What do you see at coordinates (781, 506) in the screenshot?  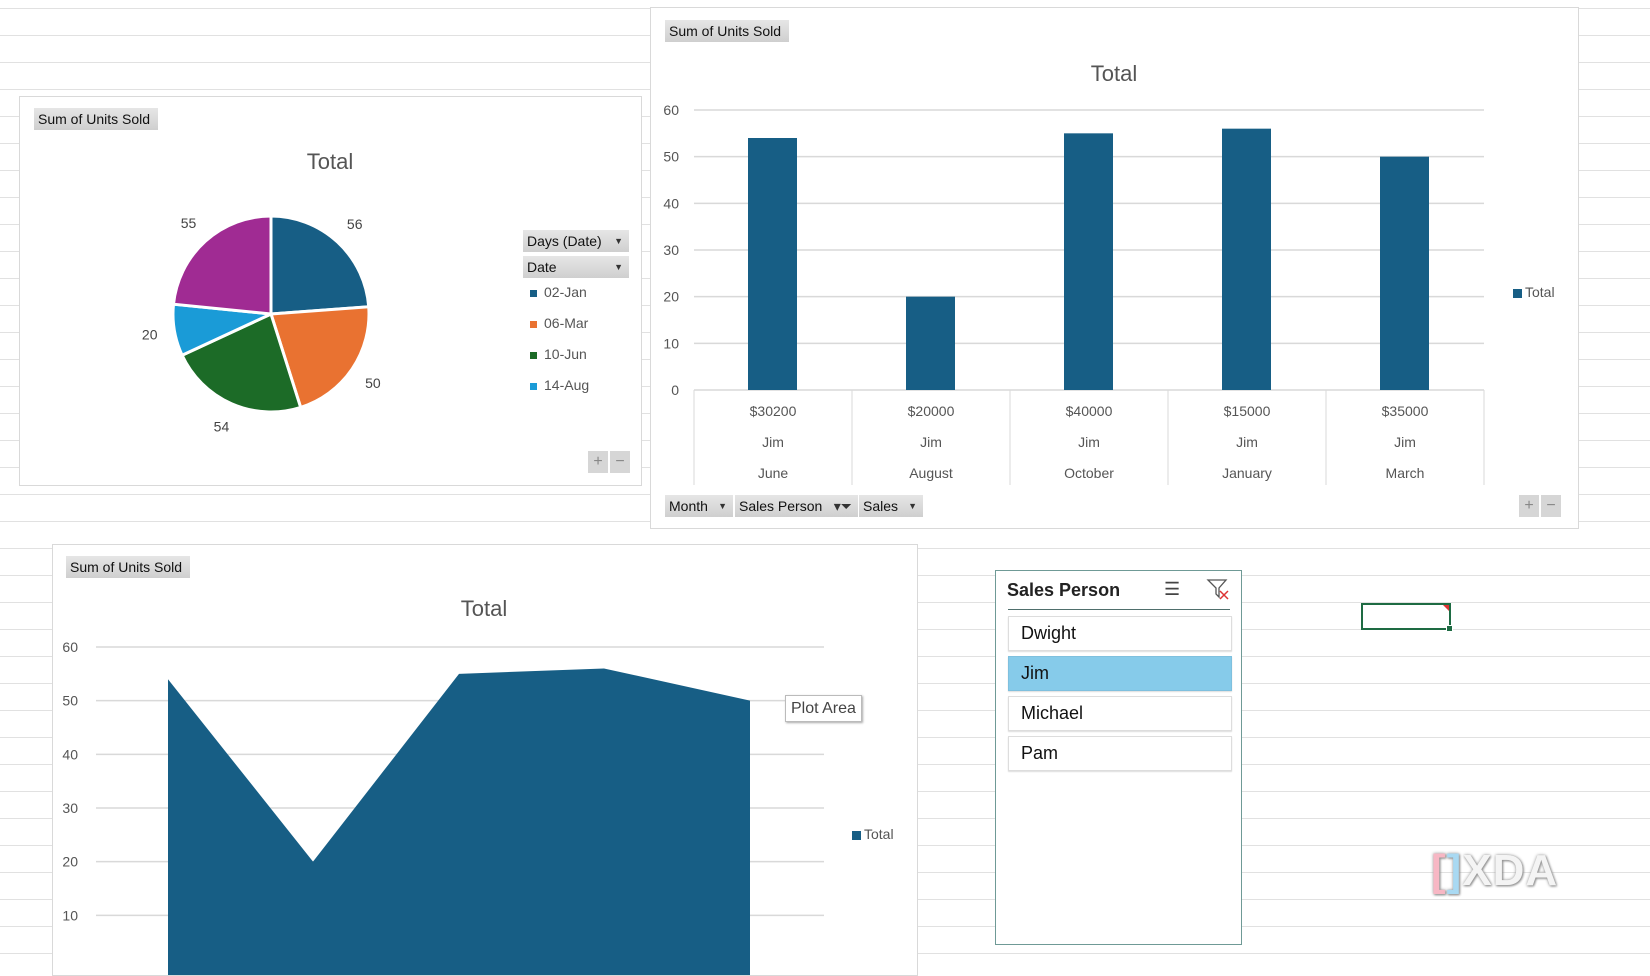 I see `sales-person-label: Sales Person` at bounding box center [781, 506].